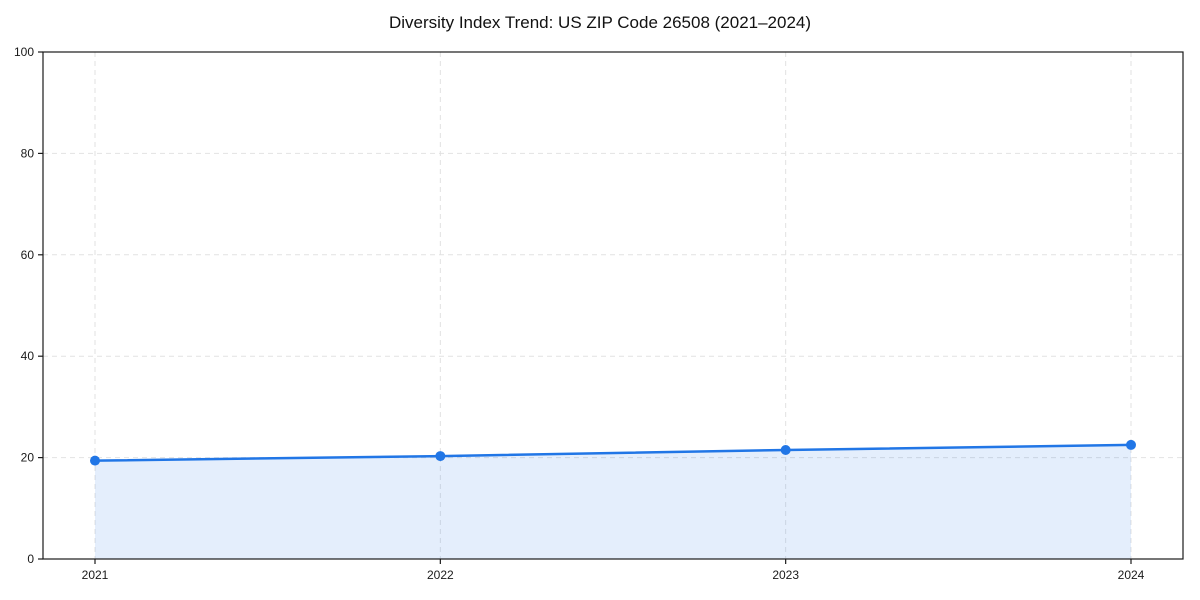 This screenshot has height=600, width=1200. What do you see at coordinates (785, 449) in the screenshot?
I see `data-point-2023` at bounding box center [785, 449].